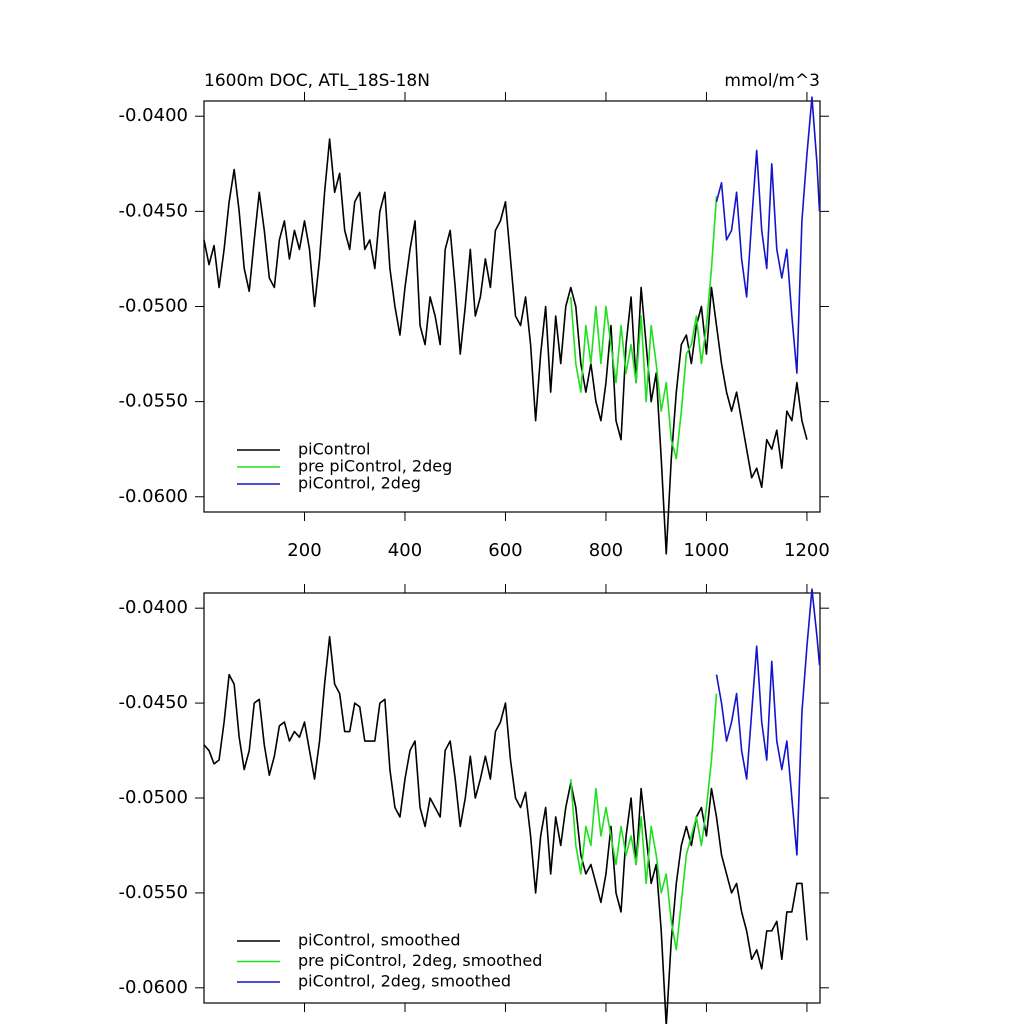 Image resolution: width=1024 pixels, height=1028 pixels. What do you see at coordinates (505, 550) in the screenshot?
I see `x-tick-label: 600` at bounding box center [505, 550].